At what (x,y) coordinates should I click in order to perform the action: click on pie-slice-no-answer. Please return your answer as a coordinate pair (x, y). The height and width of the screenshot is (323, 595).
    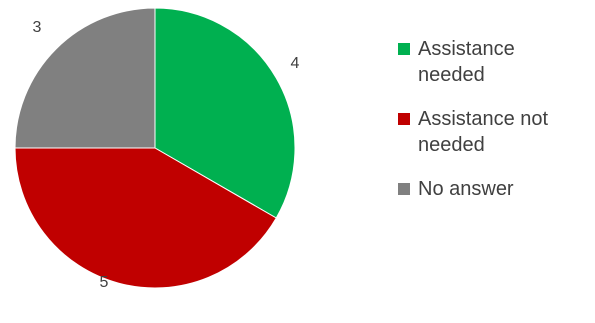
    Looking at the image, I should click on (85, 78).